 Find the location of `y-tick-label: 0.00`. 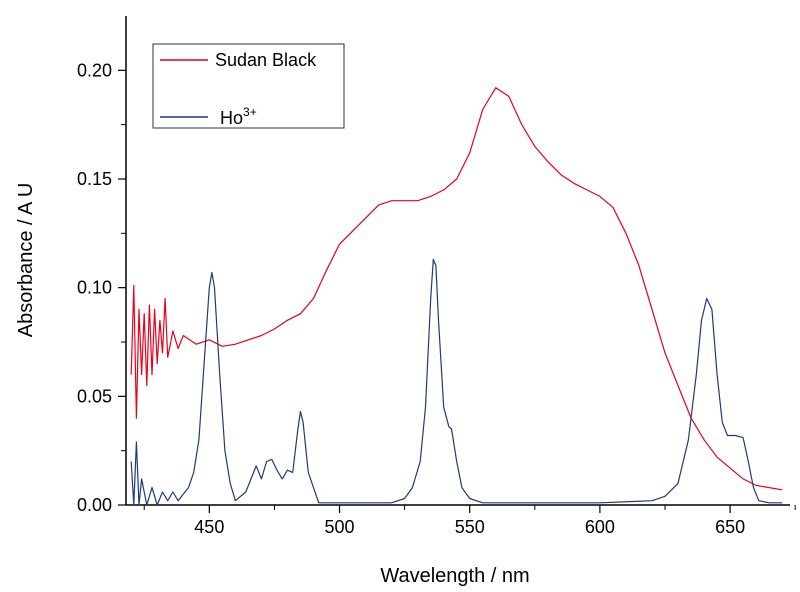

y-tick-label: 0.00 is located at coordinates (94, 505).